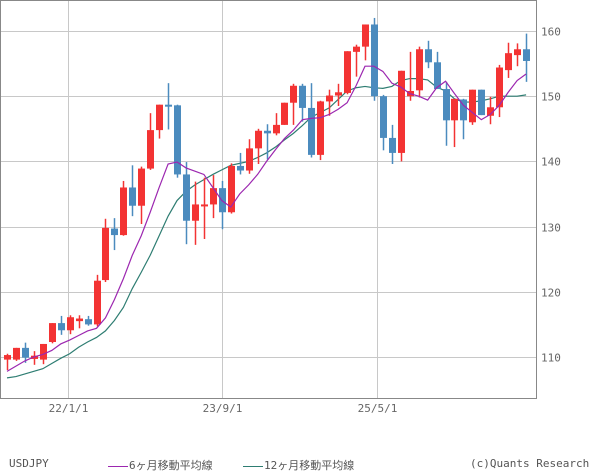 The height and width of the screenshot is (475, 600). I want to click on legend-ma6: 6ヶ月移動平均線, so click(160, 465).